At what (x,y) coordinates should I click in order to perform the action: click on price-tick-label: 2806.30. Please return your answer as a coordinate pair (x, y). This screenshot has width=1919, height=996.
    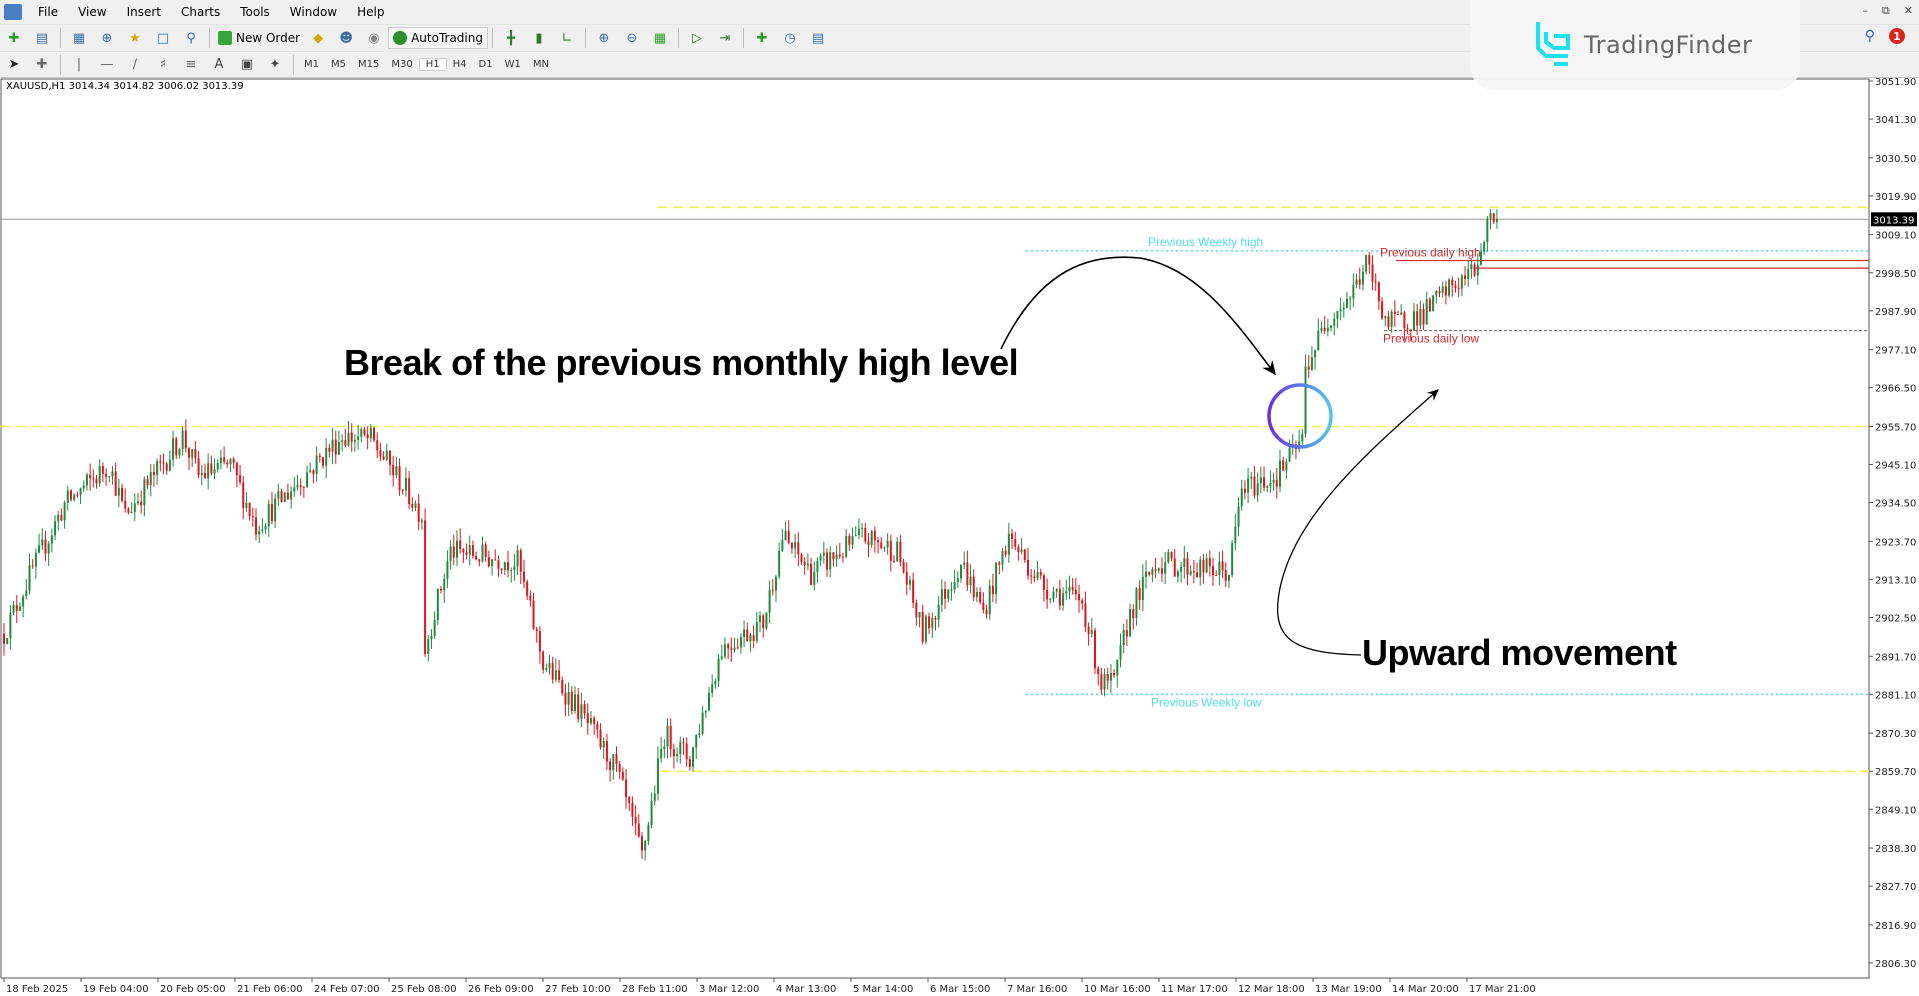
    Looking at the image, I should click on (1895, 964).